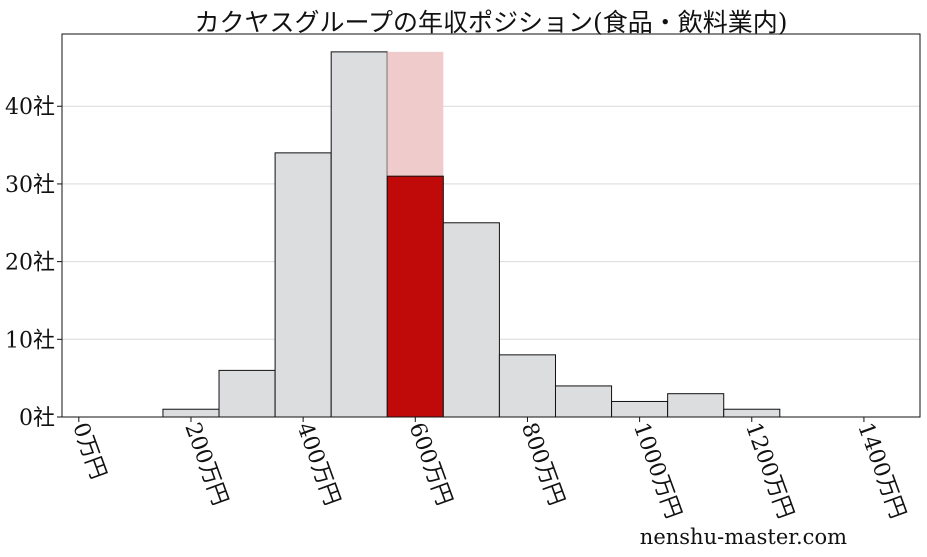  I want to click on x-tick-label: 1000万円, so click(657, 471).